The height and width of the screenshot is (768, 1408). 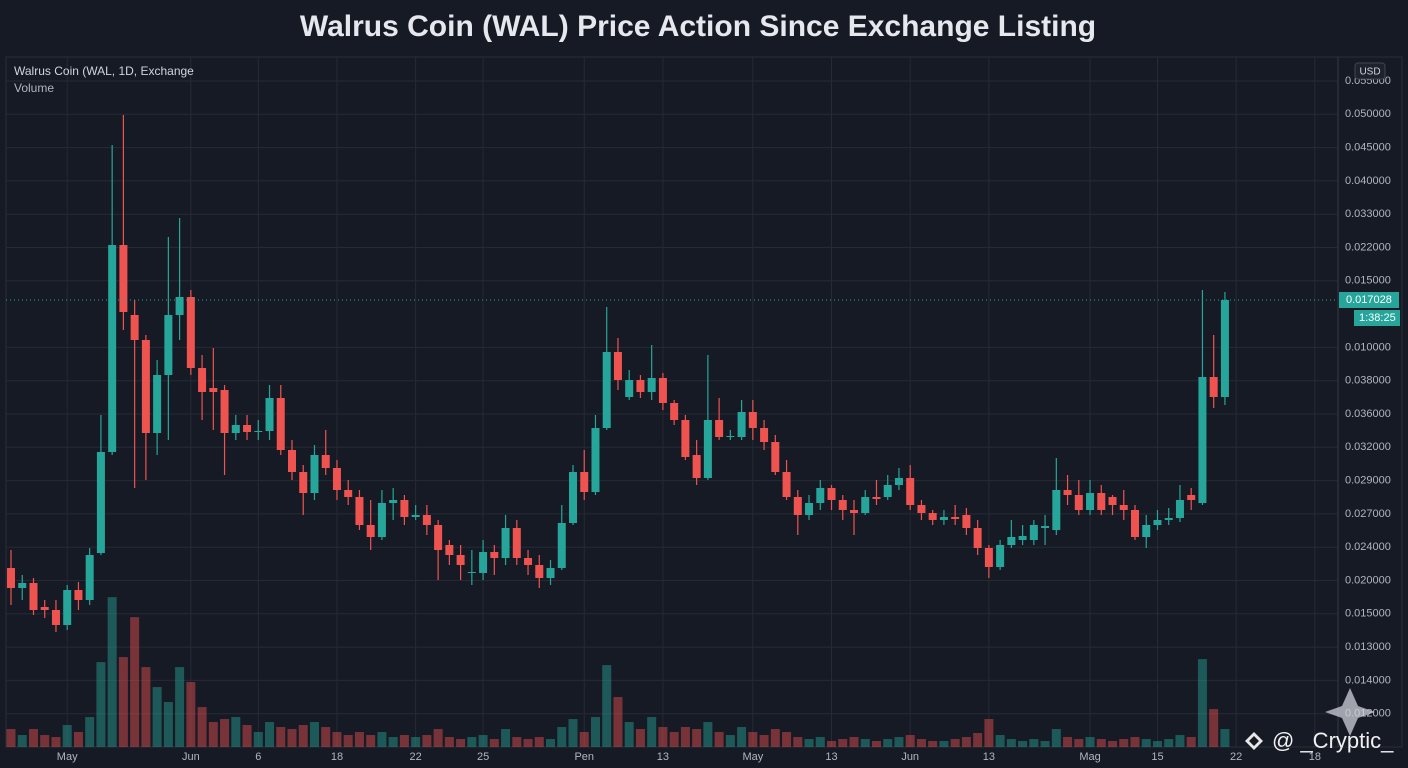 What do you see at coordinates (1368, 614) in the screenshot?
I see `y-tick-label: 0.015000` at bounding box center [1368, 614].